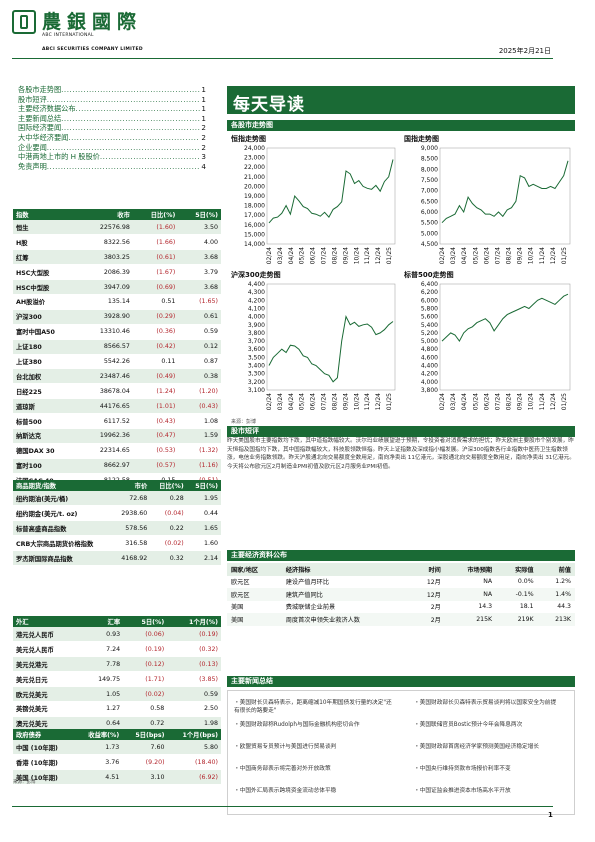 This screenshot has height=842, width=595. Describe the element at coordinates (98, 748) in the screenshot. I see `table-cell: 1.73` at that location.